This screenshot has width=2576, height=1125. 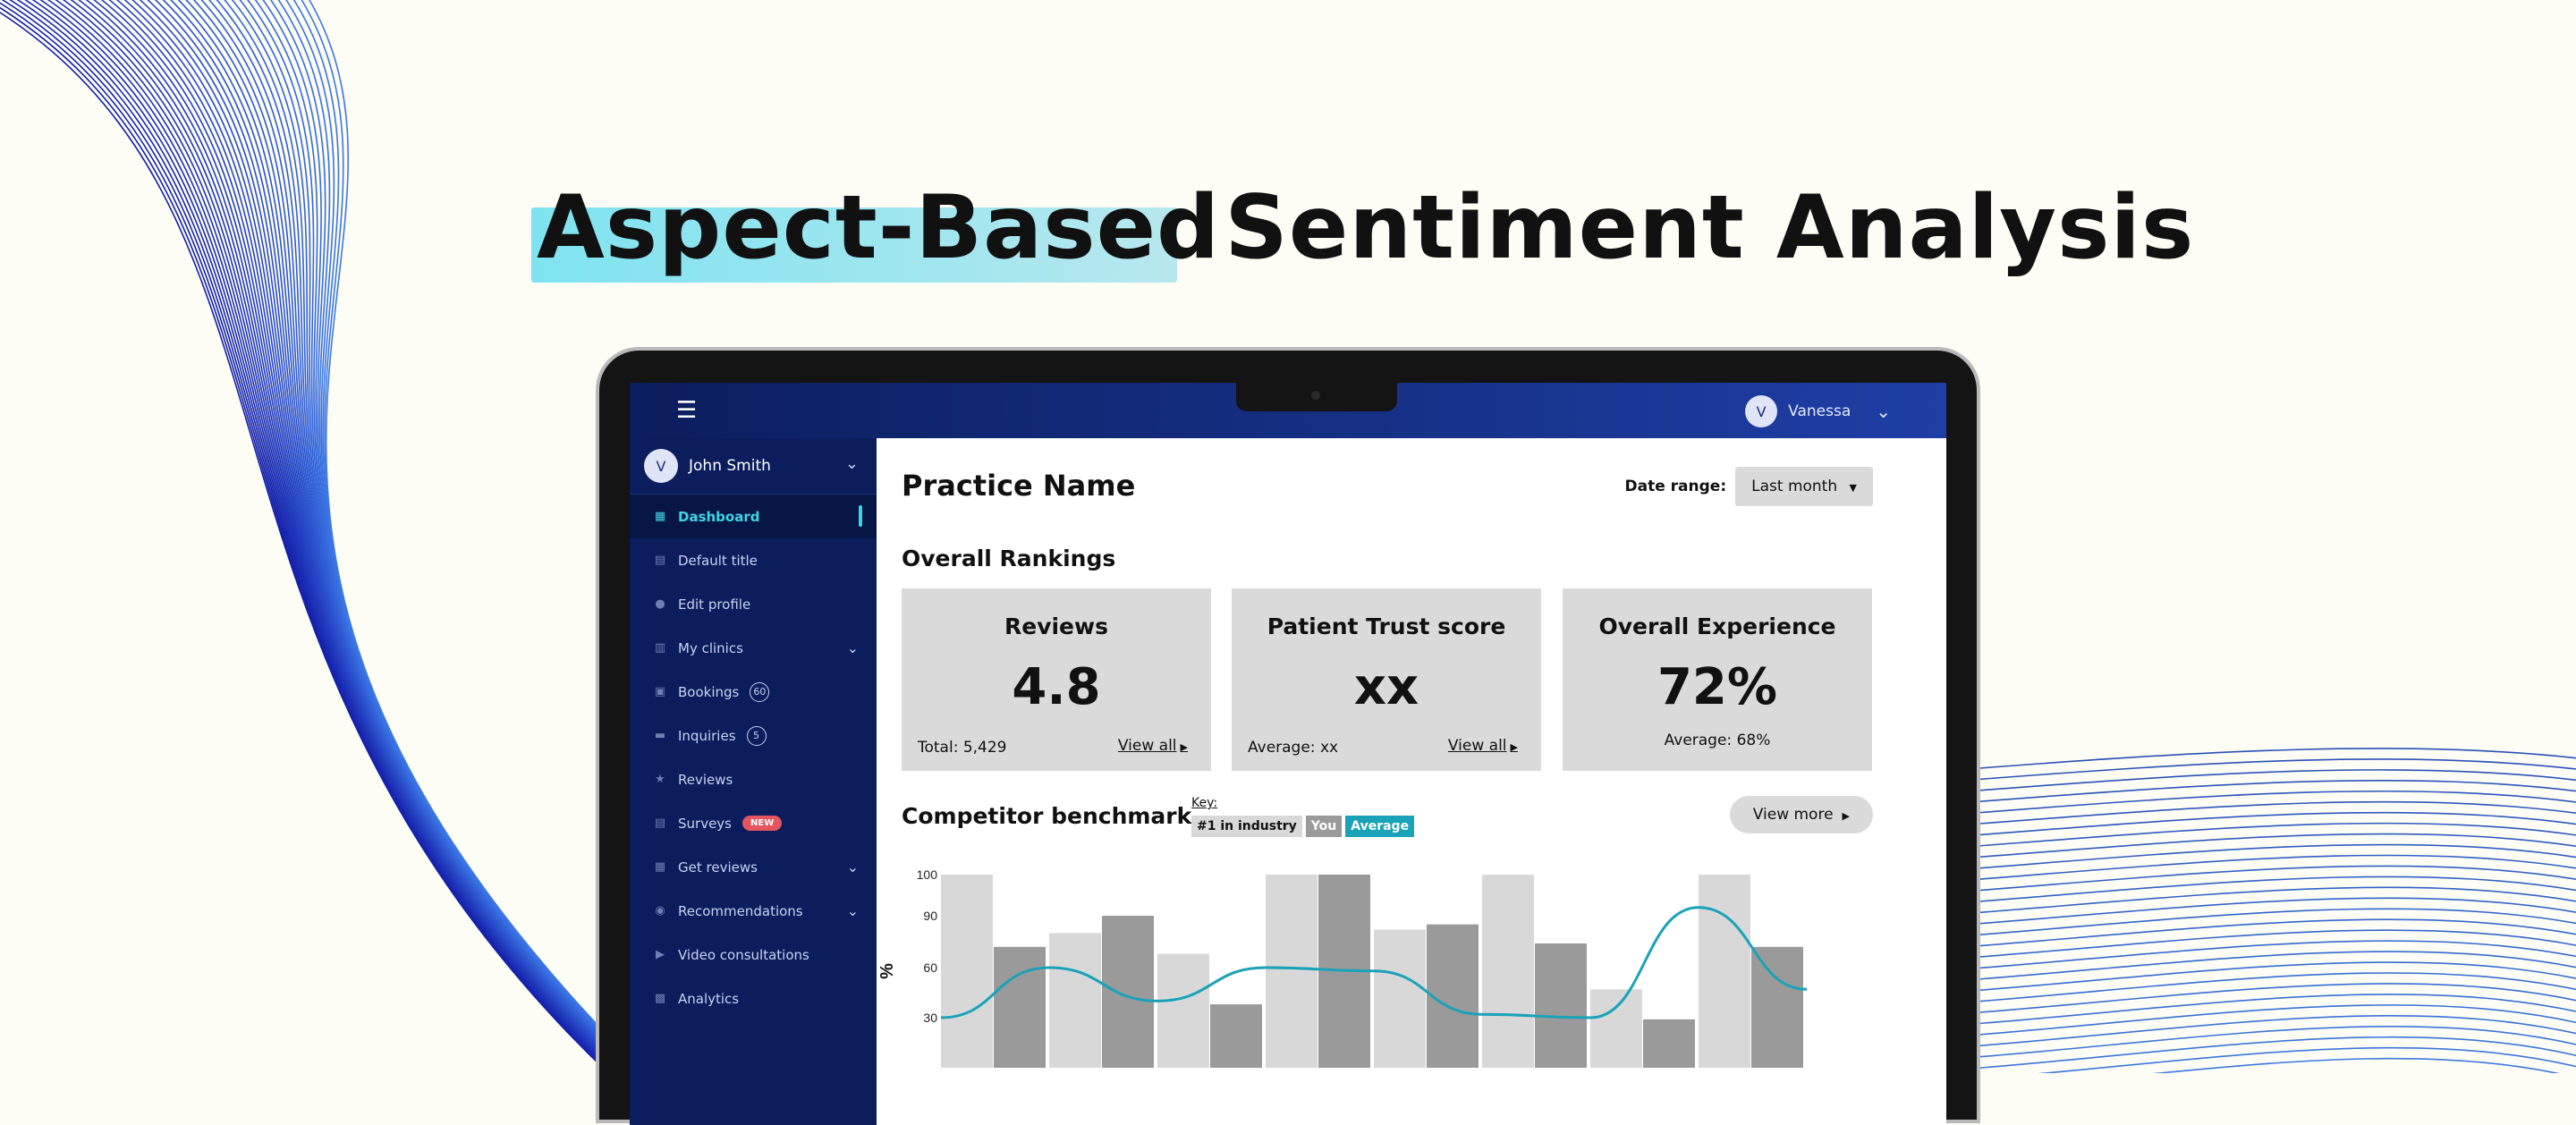 What do you see at coordinates (1019, 486) in the screenshot?
I see `page-title: Practice Name` at bounding box center [1019, 486].